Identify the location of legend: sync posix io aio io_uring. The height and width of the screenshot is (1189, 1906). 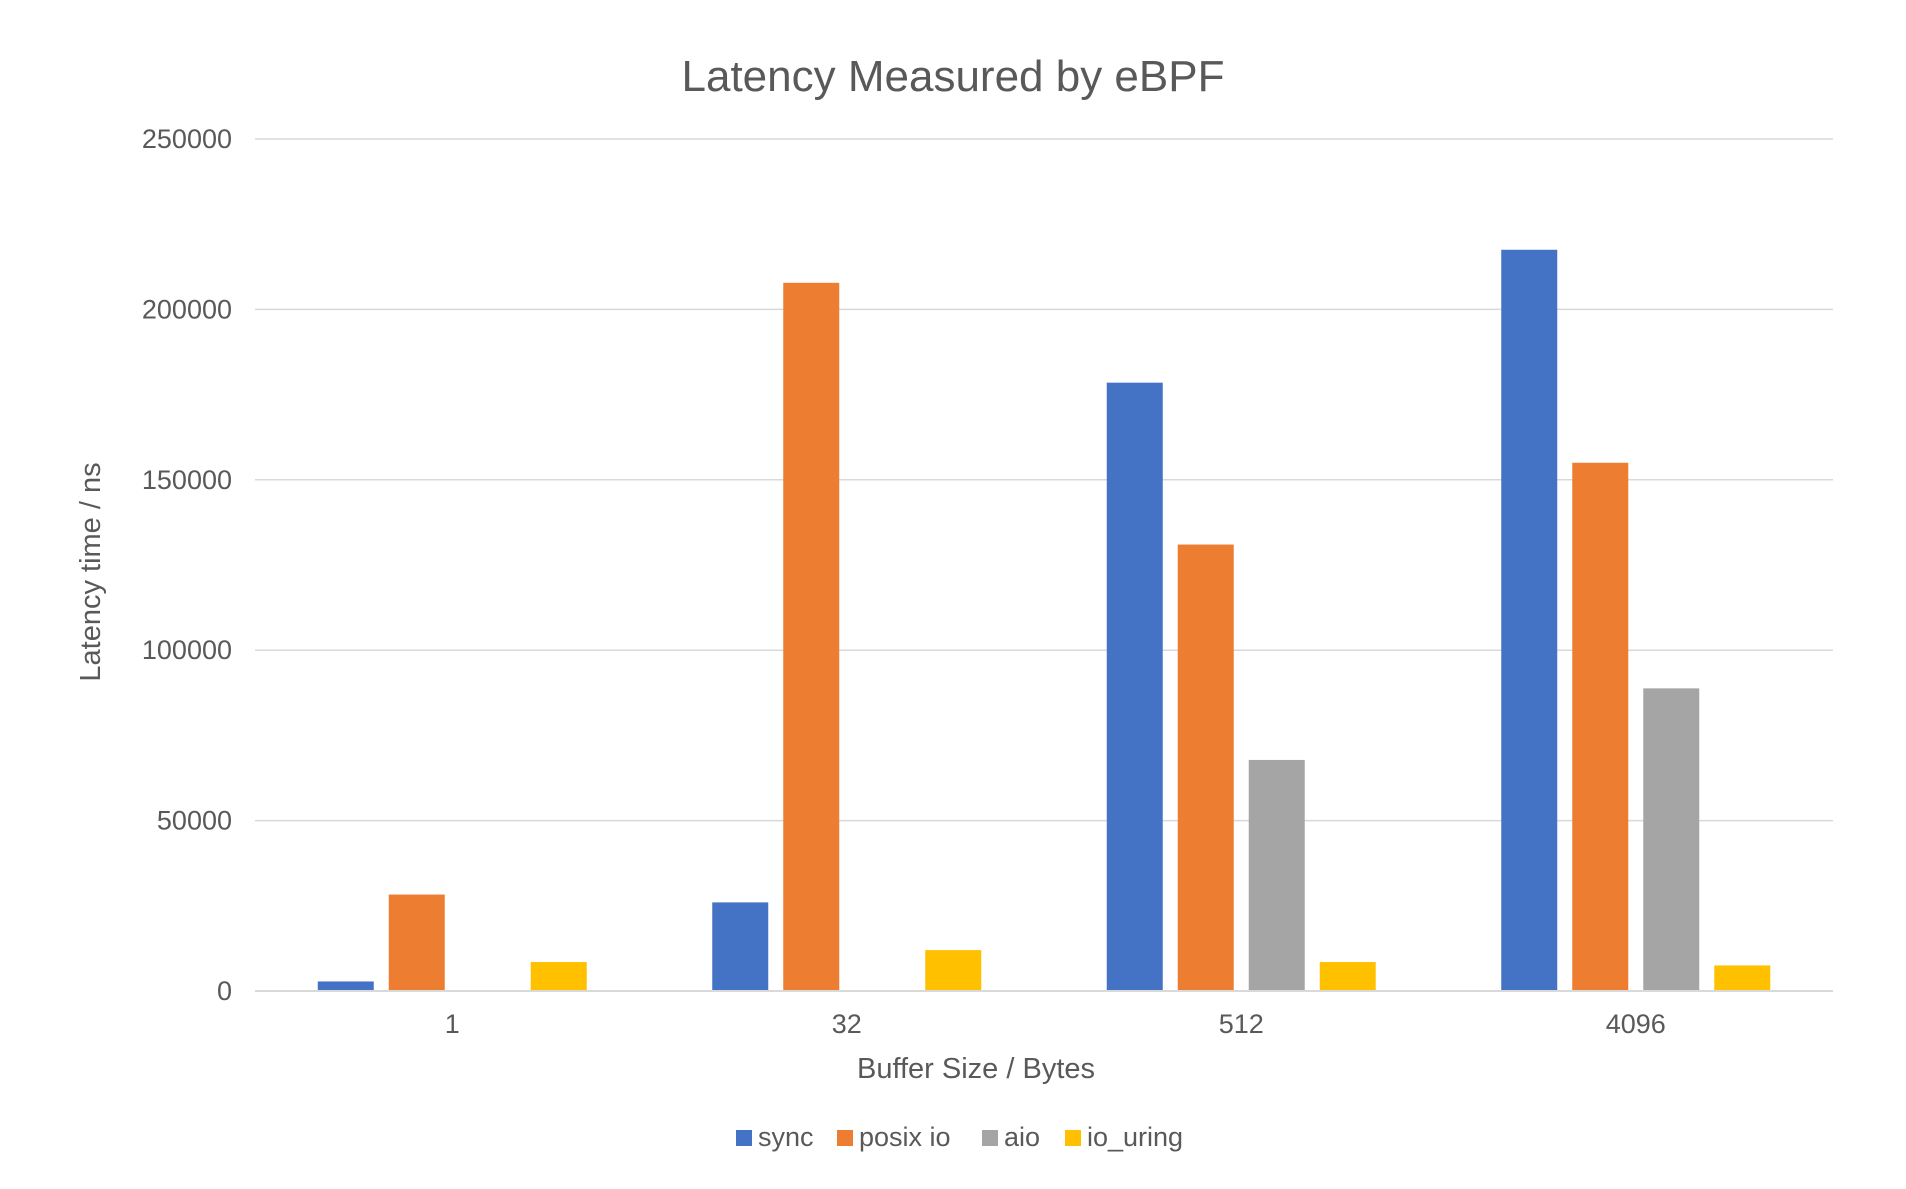
(959, 1137).